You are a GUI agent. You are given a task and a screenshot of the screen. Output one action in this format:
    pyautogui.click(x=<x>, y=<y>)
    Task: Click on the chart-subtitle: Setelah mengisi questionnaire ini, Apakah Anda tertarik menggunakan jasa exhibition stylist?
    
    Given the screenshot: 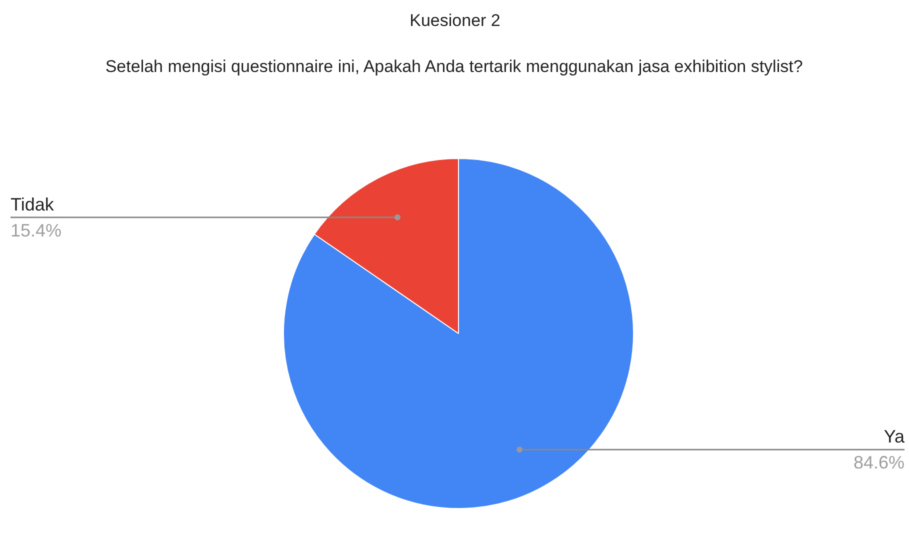 What is the action you would take?
    pyautogui.click(x=454, y=66)
    